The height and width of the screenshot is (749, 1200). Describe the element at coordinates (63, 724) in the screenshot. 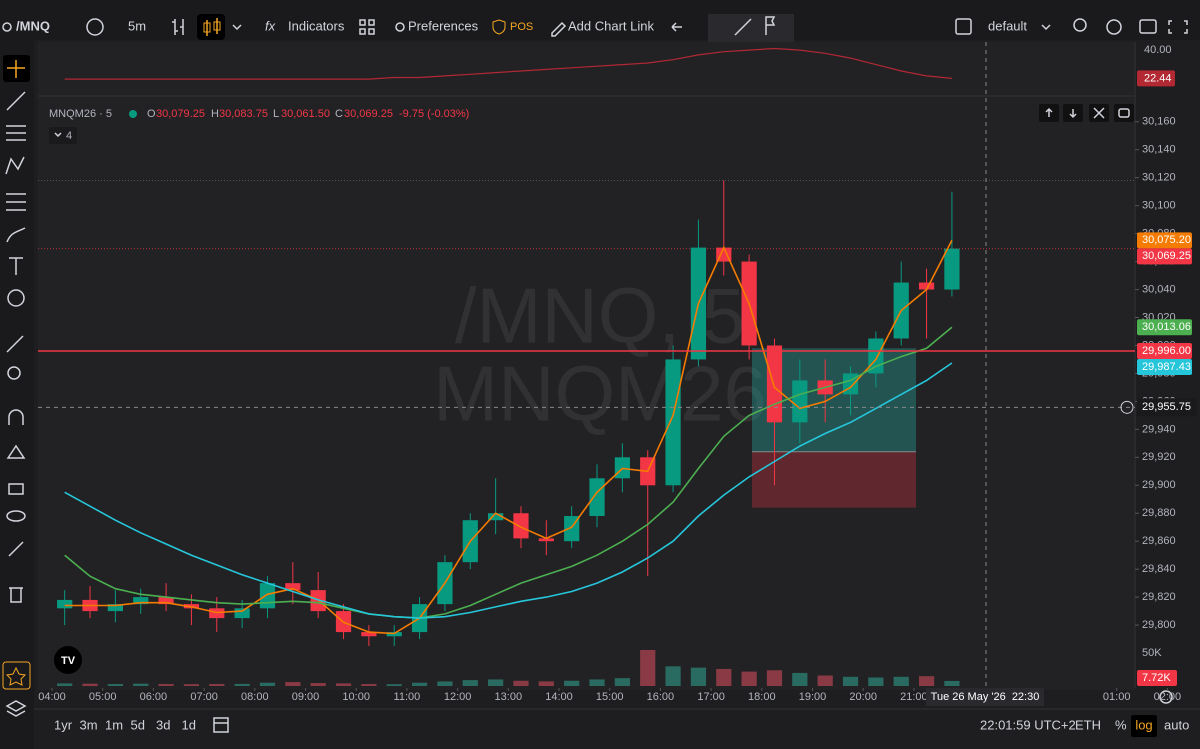

I see `range-button: 1yr` at that location.